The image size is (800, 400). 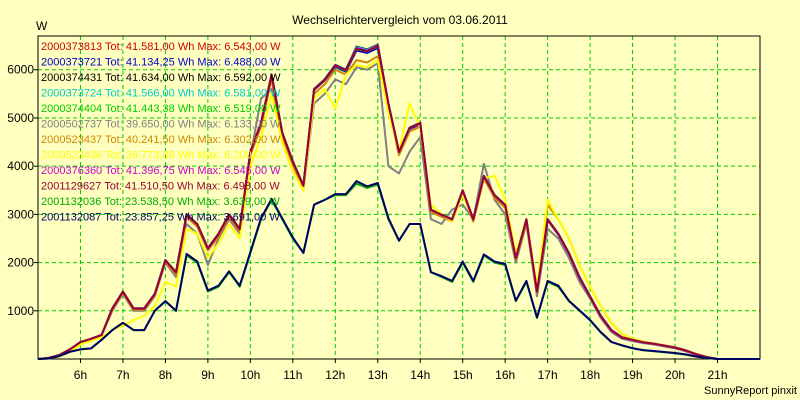 I want to click on x-tick-label: 21h, so click(x=718, y=375).